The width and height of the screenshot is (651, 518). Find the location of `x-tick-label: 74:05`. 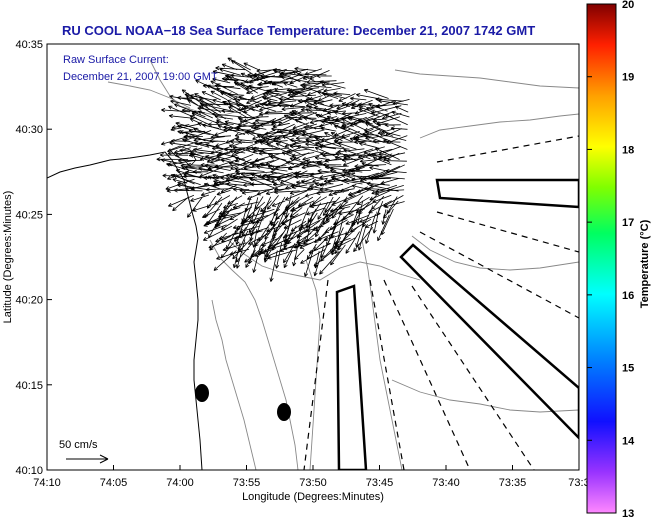

x-tick-label: 74:05 is located at coordinates (114, 483).